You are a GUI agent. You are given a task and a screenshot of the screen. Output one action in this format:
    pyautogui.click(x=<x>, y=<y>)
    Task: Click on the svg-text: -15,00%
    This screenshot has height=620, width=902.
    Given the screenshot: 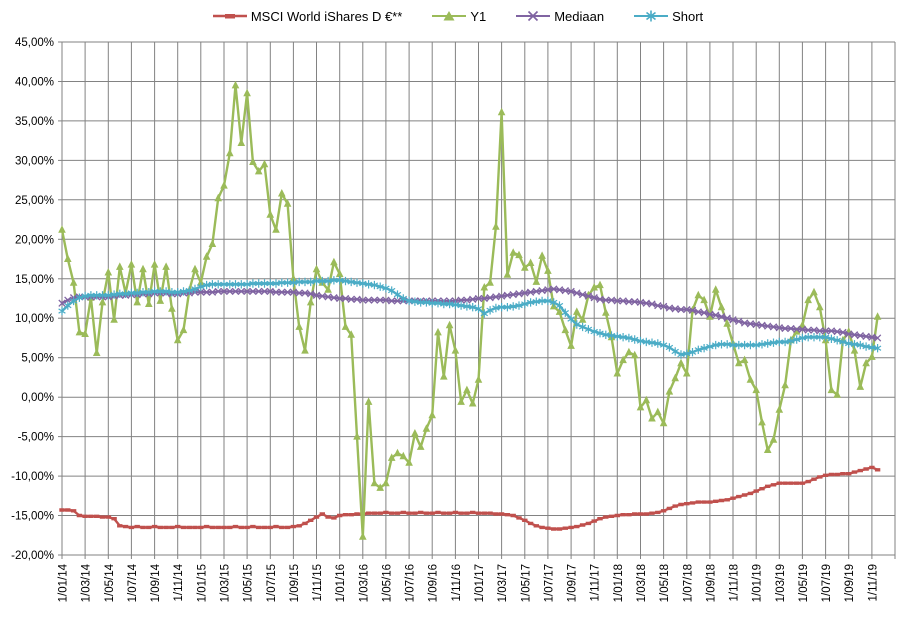 What is the action you would take?
    pyautogui.click(x=32, y=517)
    